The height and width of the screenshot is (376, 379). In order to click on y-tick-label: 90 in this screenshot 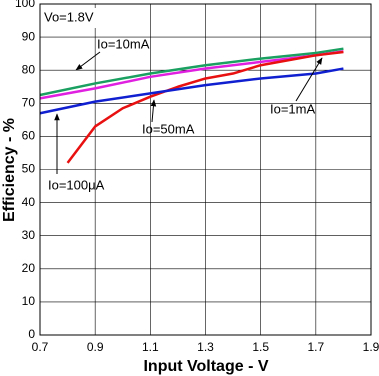, I will do `click(29, 36)`.